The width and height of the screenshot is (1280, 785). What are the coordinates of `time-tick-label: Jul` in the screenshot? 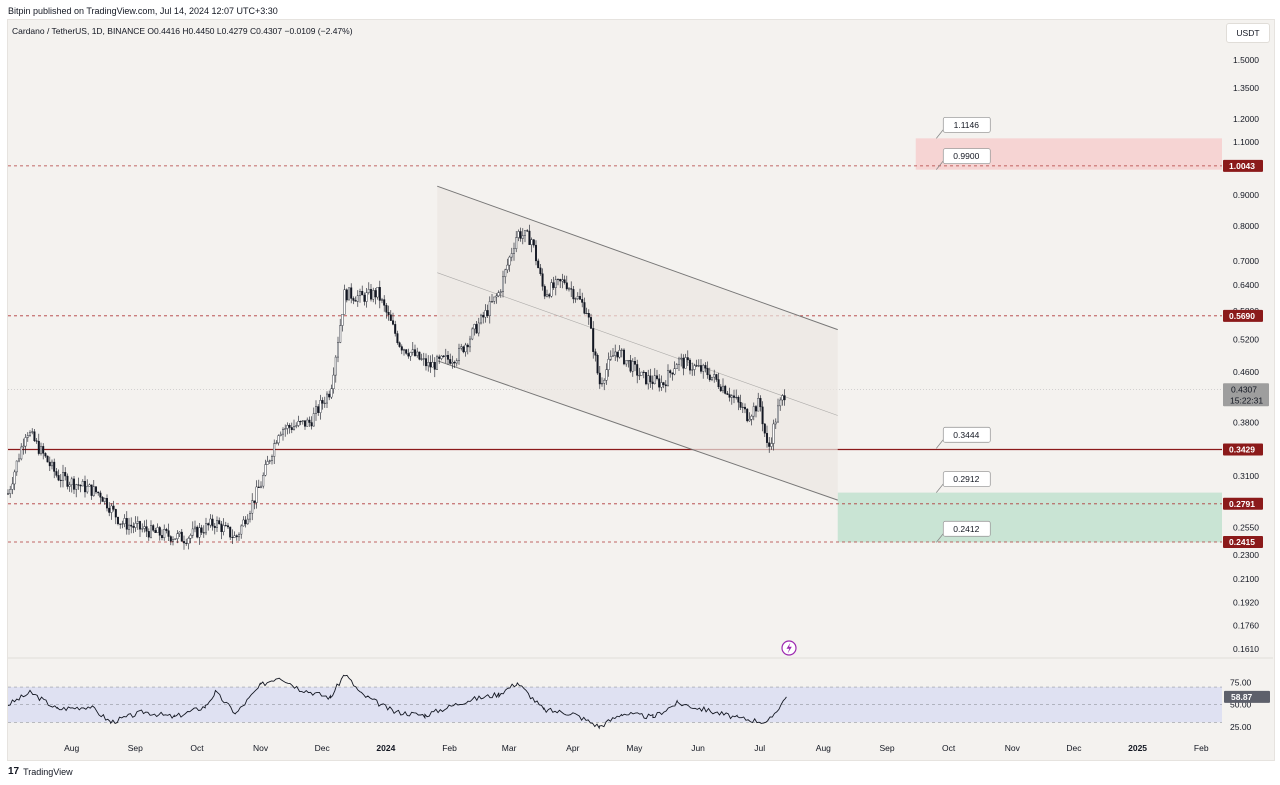 It's located at (759, 748).